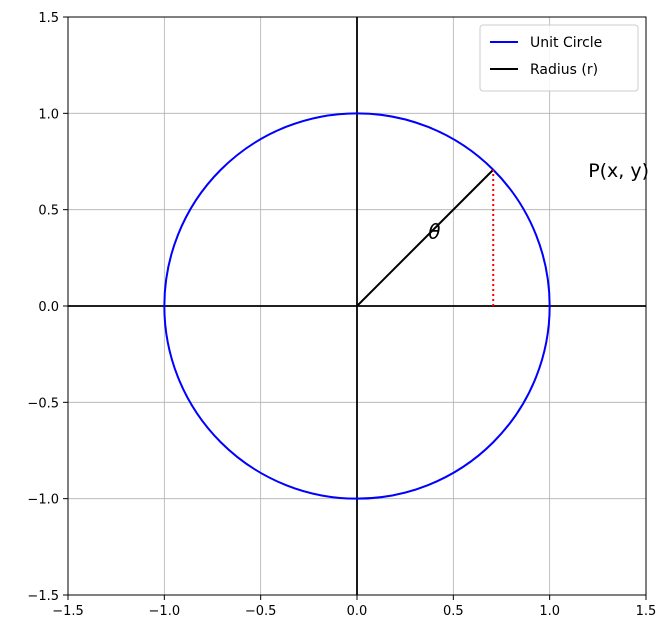  Describe the element at coordinates (646, 611) in the screenshot. I see `x-tick-label: 1.5` at that location.